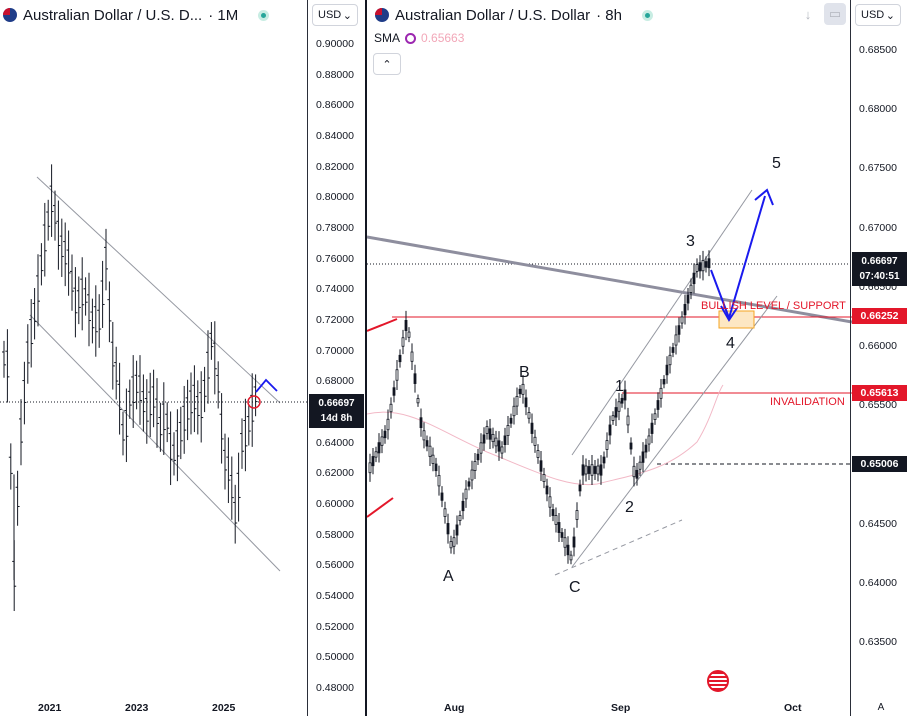 This screenshot has height=716, width=907. I want to click on auto-scale-button: A, so click(881, 707).